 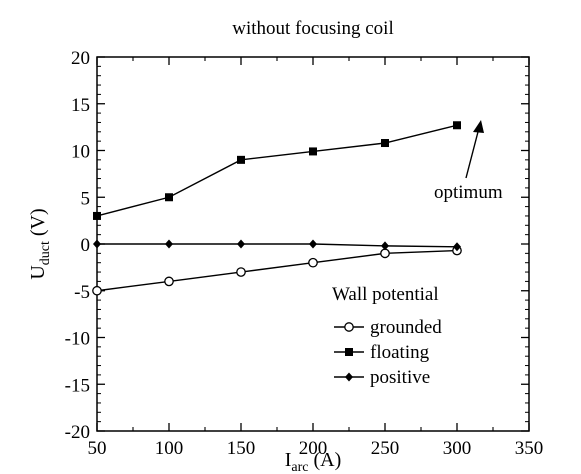 I want to click on optimum-arrow-head, so click(x=478, y=126).